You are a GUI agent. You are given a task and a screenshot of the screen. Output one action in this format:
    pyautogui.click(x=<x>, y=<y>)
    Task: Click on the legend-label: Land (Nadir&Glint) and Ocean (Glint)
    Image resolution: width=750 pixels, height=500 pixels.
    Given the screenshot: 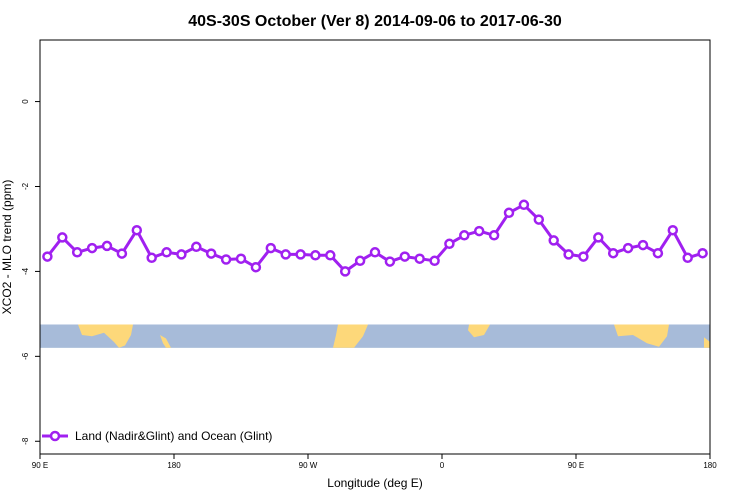 What is the action you would take?
    pyautogui.click(x=173, y=436)
    